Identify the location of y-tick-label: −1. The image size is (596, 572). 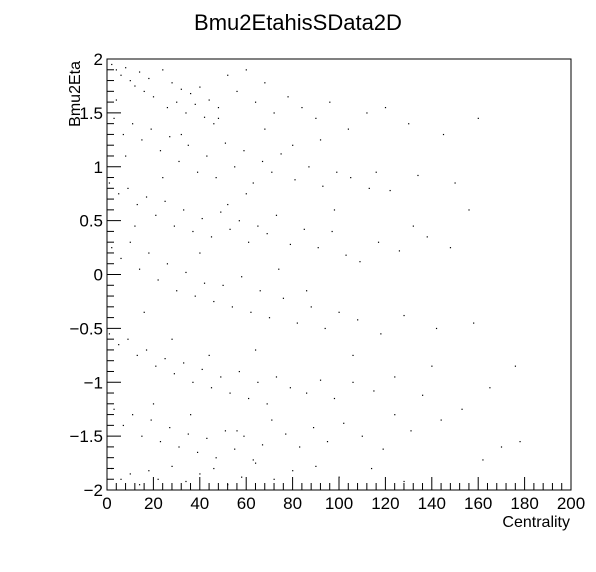
(93, 382).